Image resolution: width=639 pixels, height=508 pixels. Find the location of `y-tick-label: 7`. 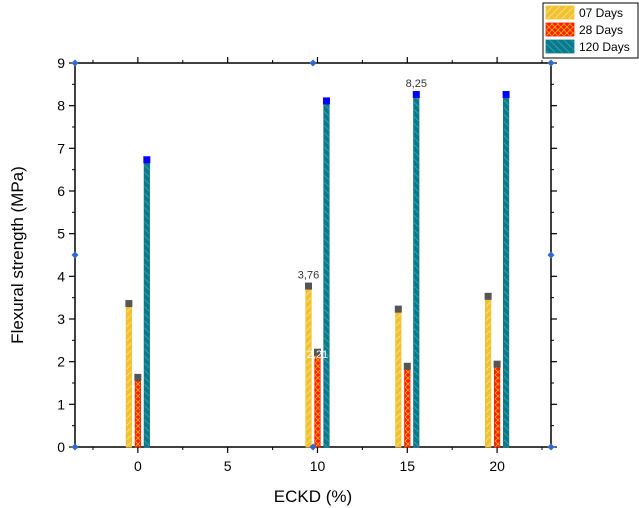

y-tick-label: 7 is located at coordinates (61, 148).